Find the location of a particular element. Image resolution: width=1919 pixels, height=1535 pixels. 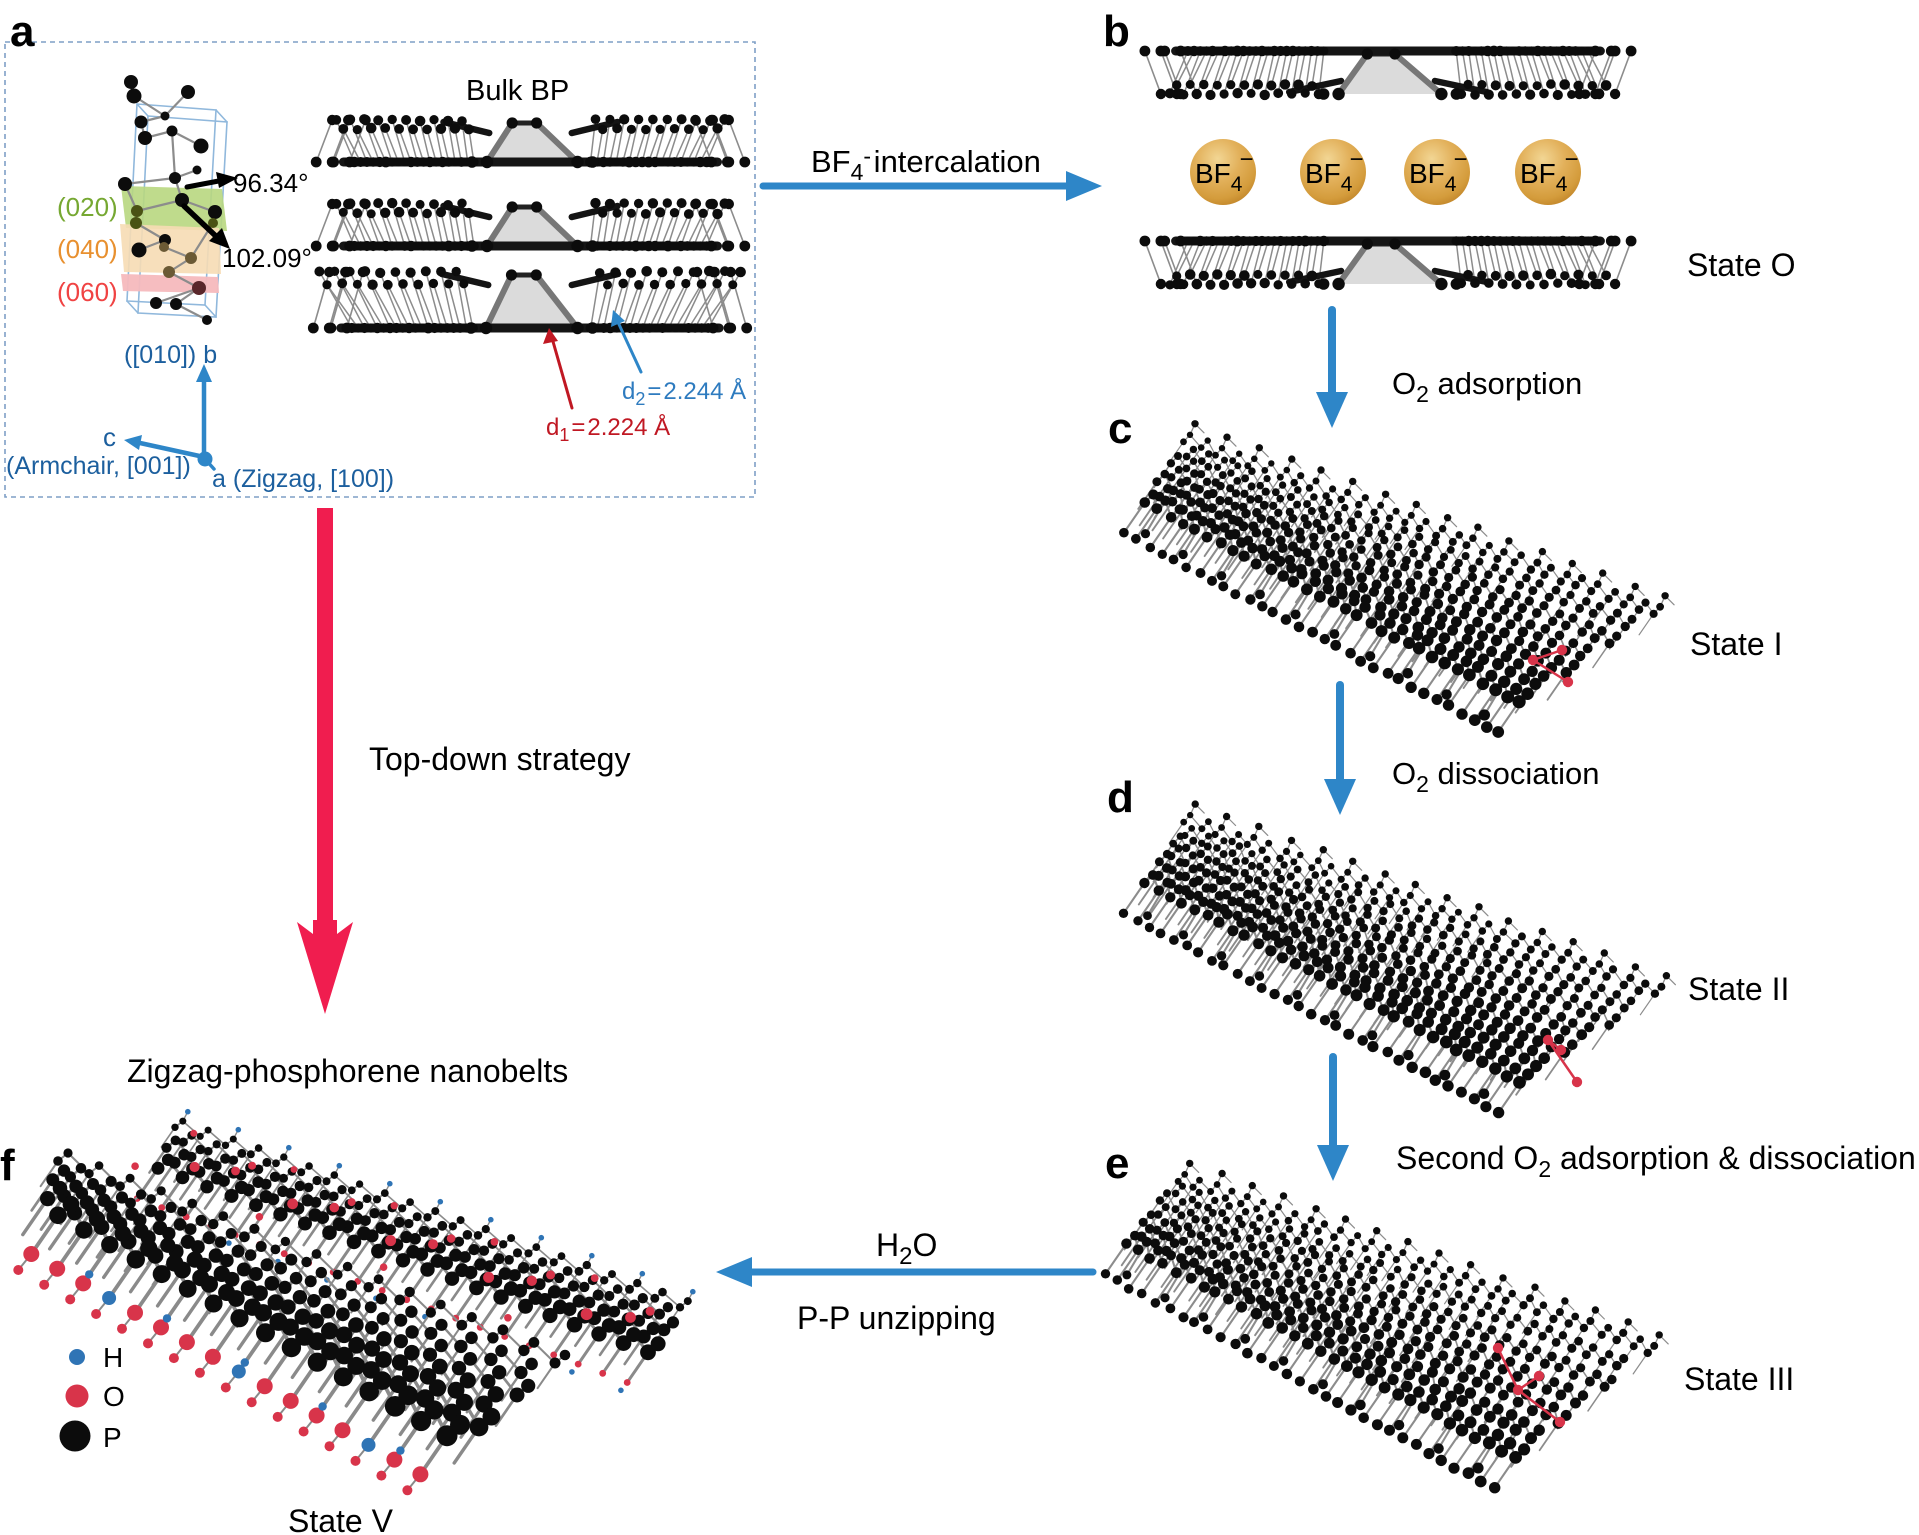

svg-text: f is located at coordinates (7, 1165).